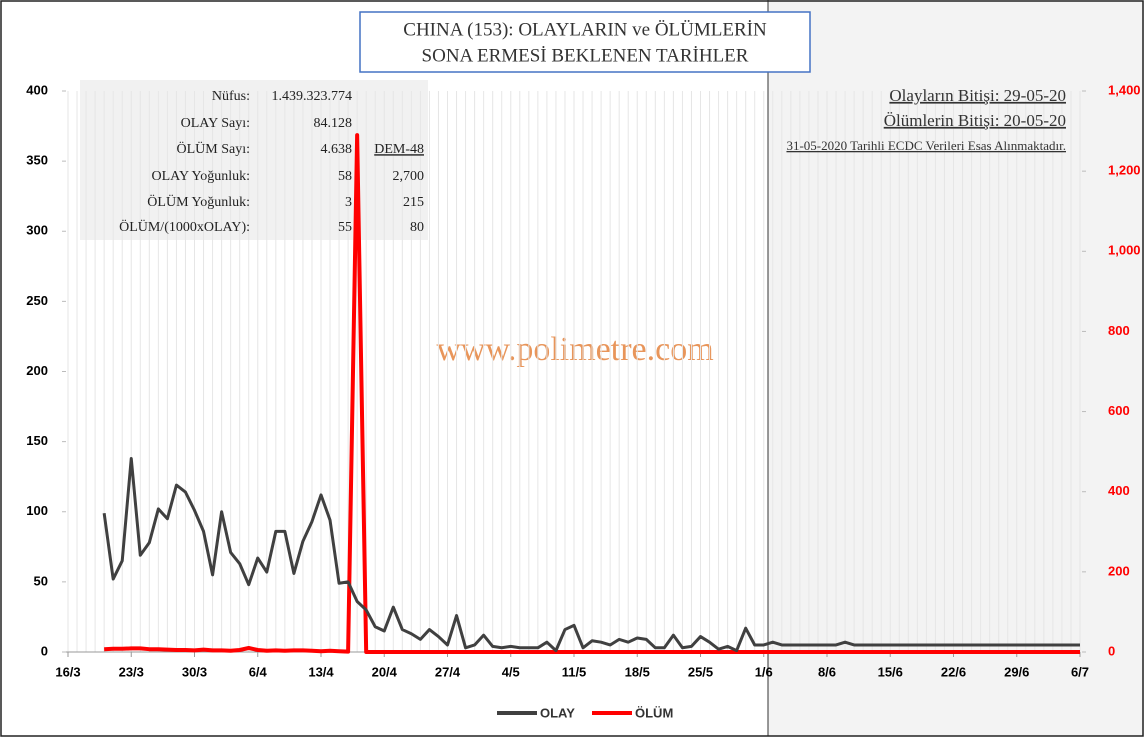 Image resolution: width=1144 pixels, height=740 pixels. I want to click on x-tick-label: 23/3, so click(131, 671).